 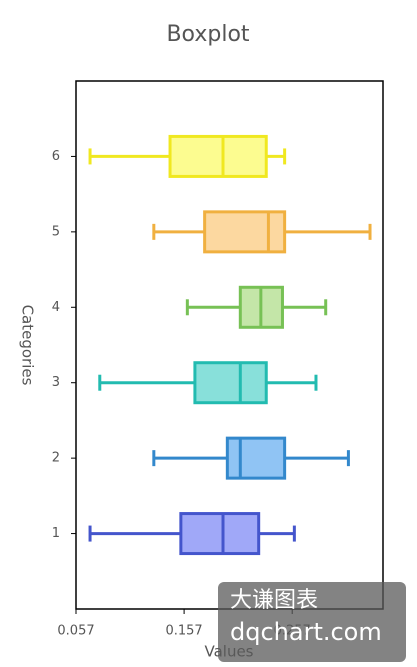 I want to click on y-tick-label: 3, so click(x=56, y=382).